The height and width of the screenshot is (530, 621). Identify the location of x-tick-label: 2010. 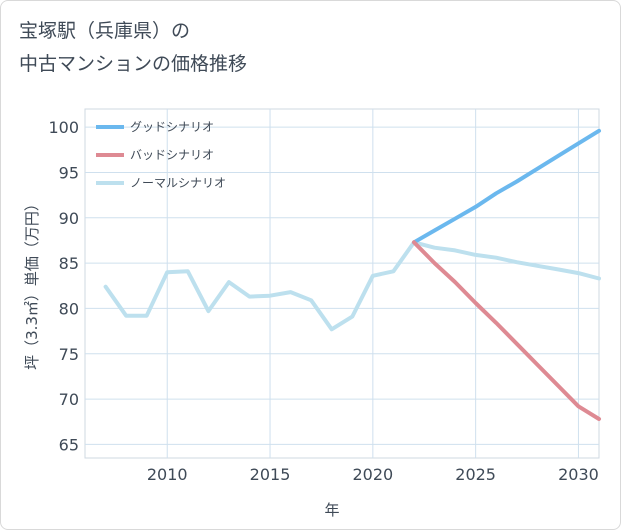
(167, 474).